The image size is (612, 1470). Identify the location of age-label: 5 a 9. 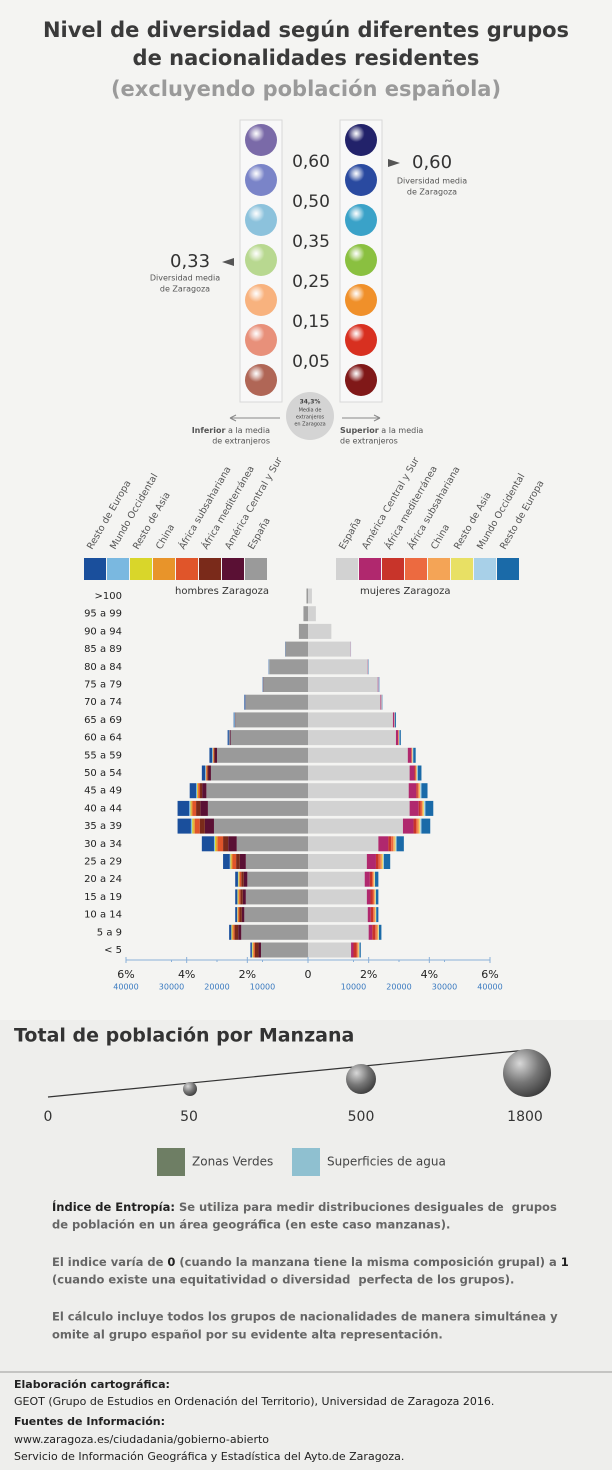
(109, 932).